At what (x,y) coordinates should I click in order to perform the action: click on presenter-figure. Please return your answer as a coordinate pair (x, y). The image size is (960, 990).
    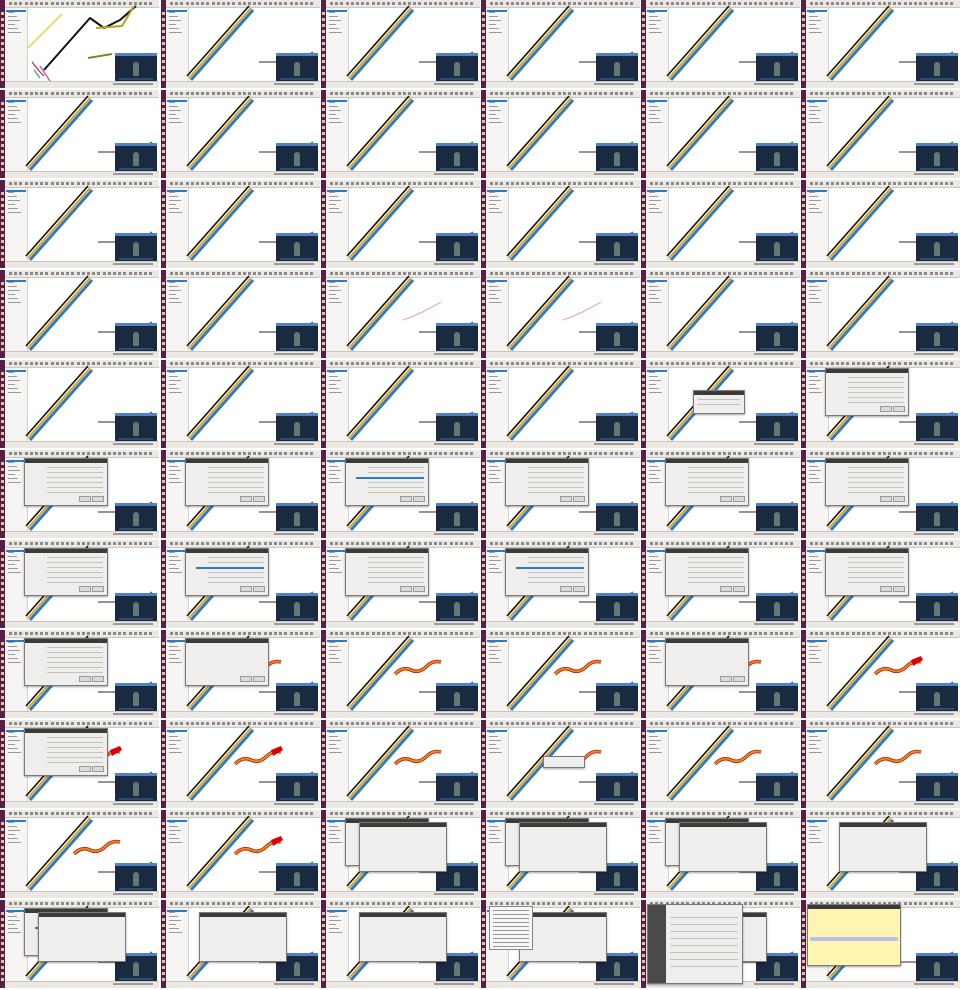
    Looking at the image, I should click on (937, 159).